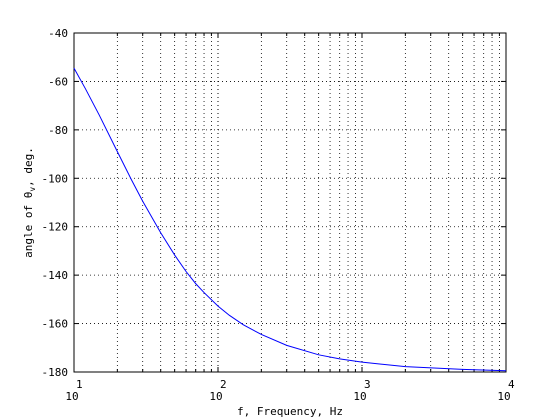  Describe the element at coordinates (55, 372) in the screenshot. I see `y-tick-label: -180` at that location.